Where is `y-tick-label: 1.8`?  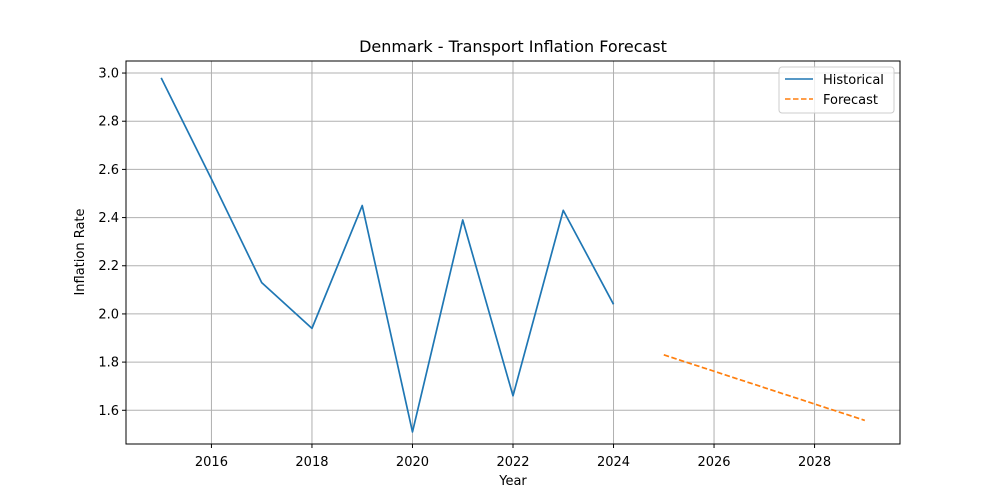
y-tick-label: 1.8 is located at coordinates (108, 363).